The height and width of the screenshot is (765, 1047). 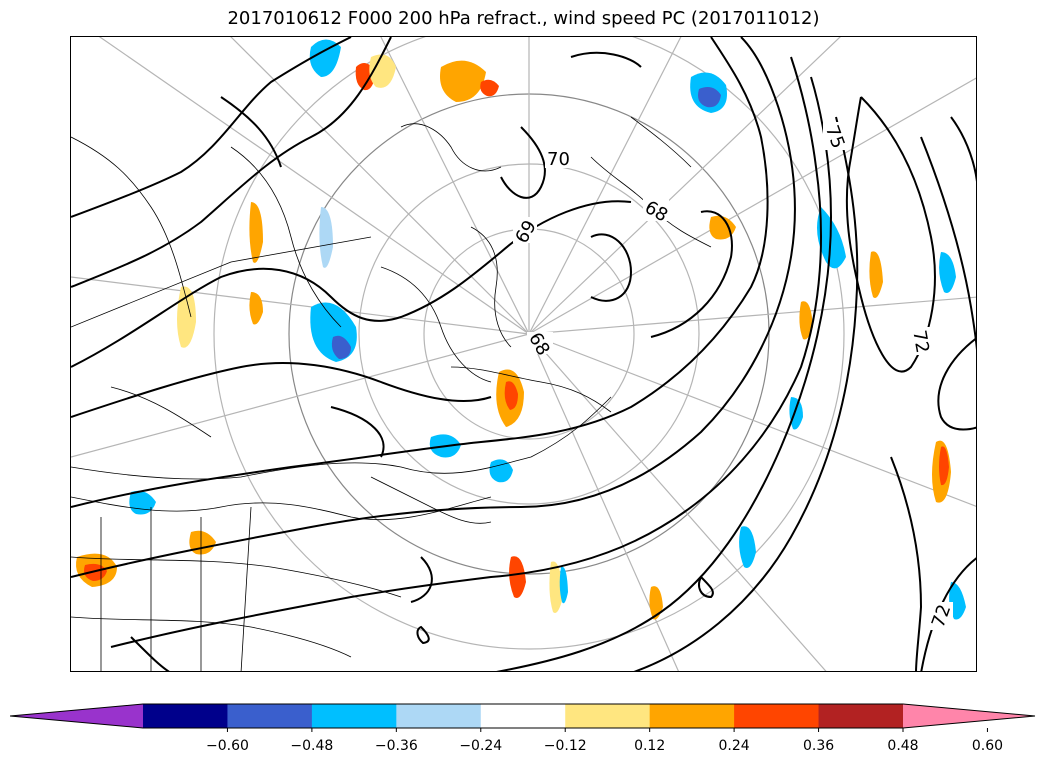 I want to click on colorbar-tick-label: 0.12, so click(x=650, y=746).